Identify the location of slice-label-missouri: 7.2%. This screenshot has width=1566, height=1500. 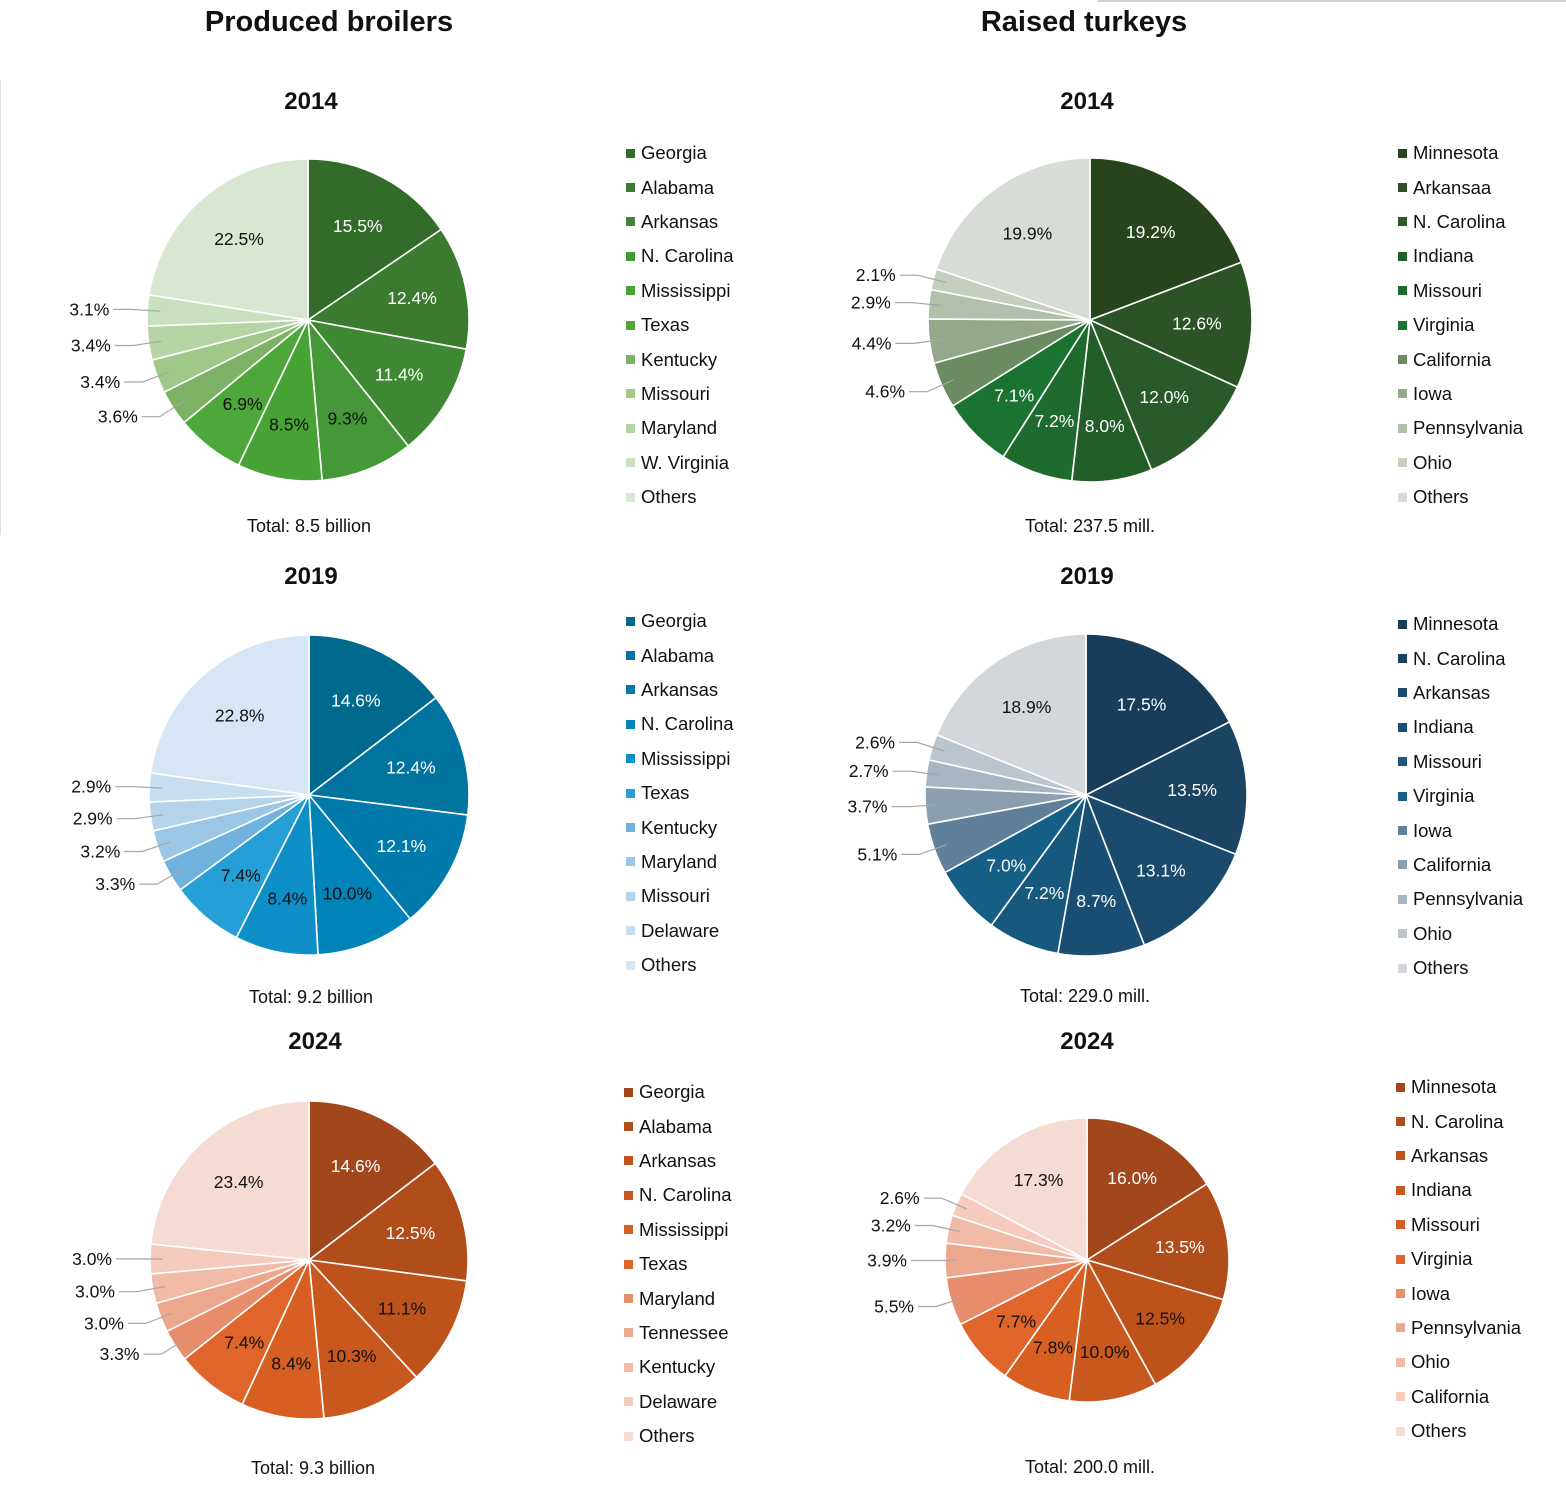
(1044, 893).